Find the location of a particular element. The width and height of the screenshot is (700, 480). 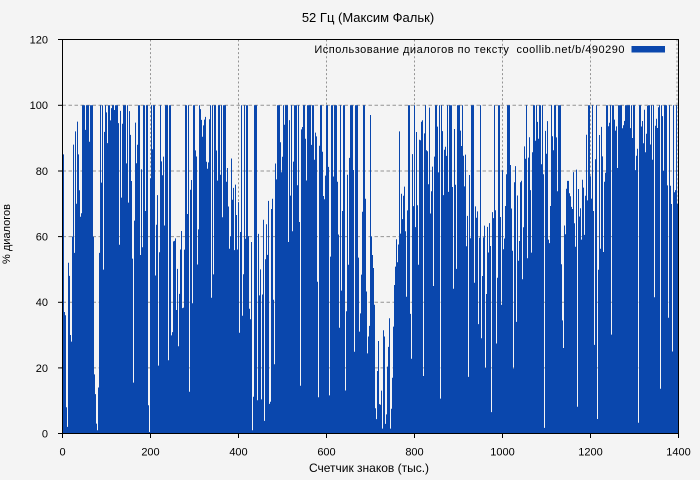

svg-text: 200 is located at coordinates (150, 453).